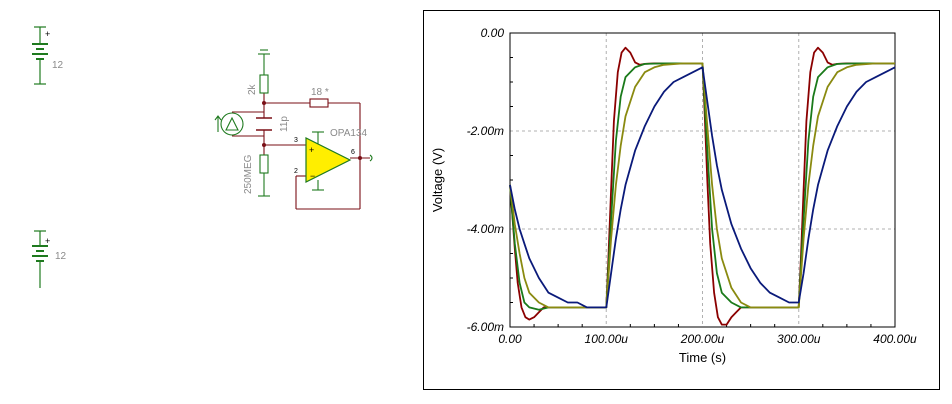 The image size is (952, 404). Describe the element at coordinates (799, 339) in the screenshot. I see `x-tick-label: 300.00u` at that location.